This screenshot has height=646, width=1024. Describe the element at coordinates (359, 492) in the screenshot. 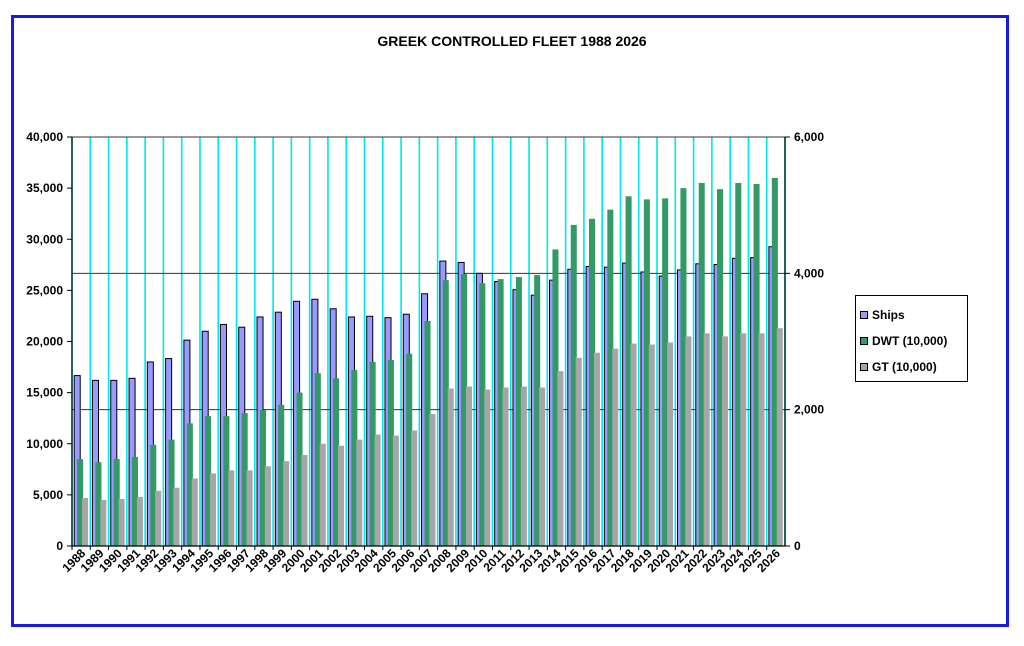

I see `bar-gt-2003` at that location.